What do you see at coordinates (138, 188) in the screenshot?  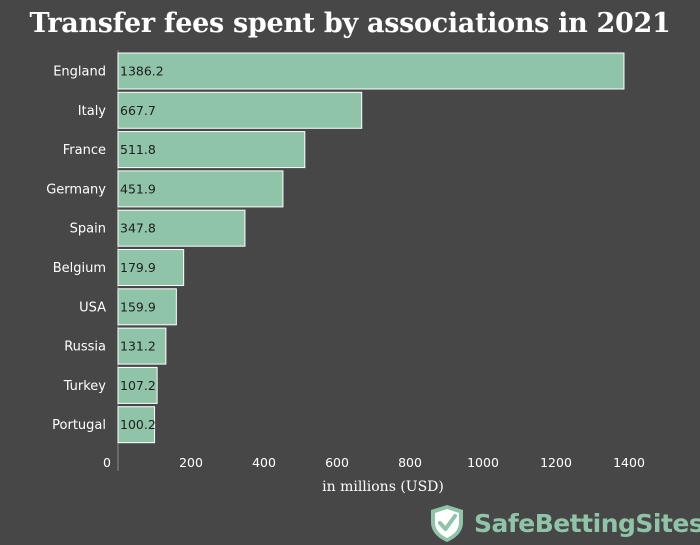 I see `data-label: 451.9` at bounding box center [138, 188].